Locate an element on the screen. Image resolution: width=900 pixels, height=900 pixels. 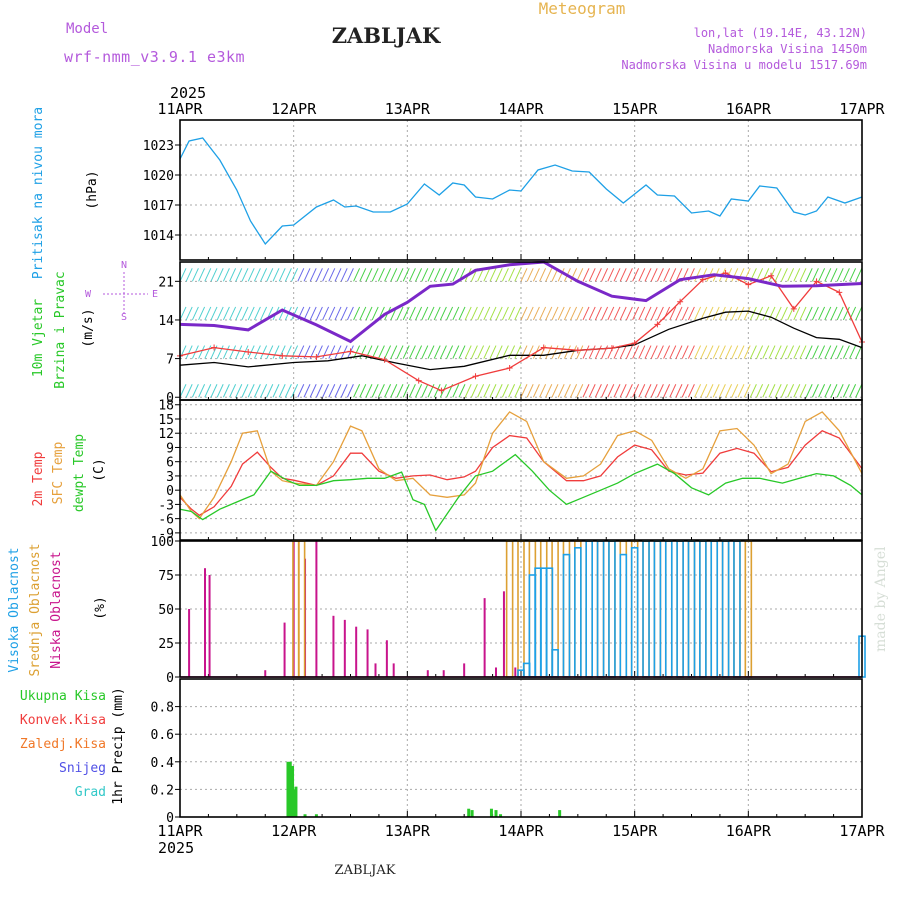
model-name: wrf-nmm_v3.9.1 e3km is located at coordinates (154, 57).